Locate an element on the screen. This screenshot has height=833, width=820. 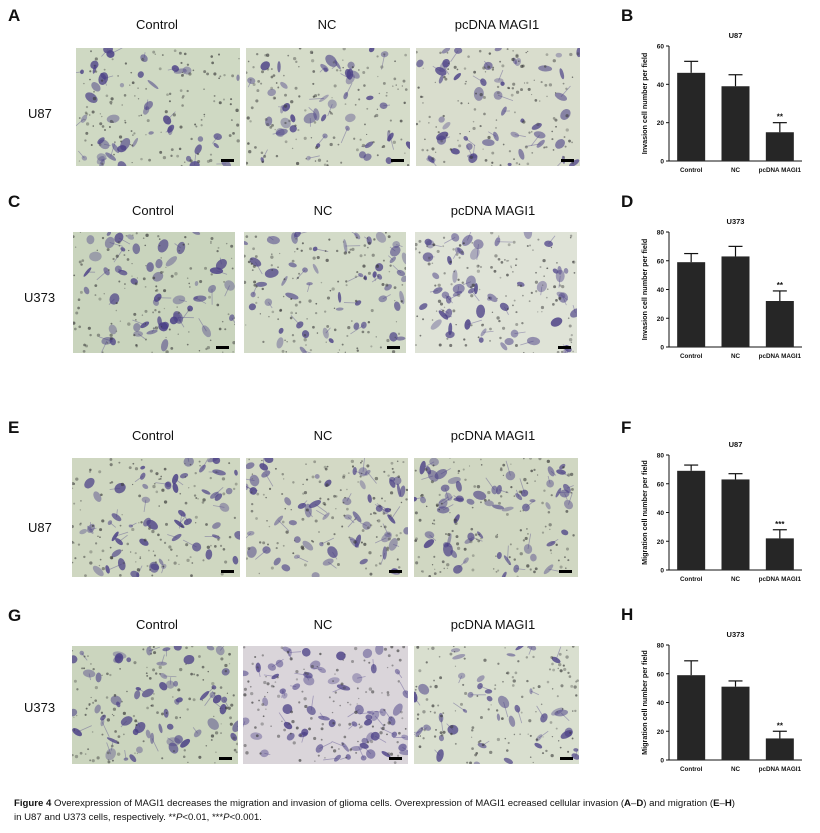
panel-letter-h: H is located at coordinates (627, 614).